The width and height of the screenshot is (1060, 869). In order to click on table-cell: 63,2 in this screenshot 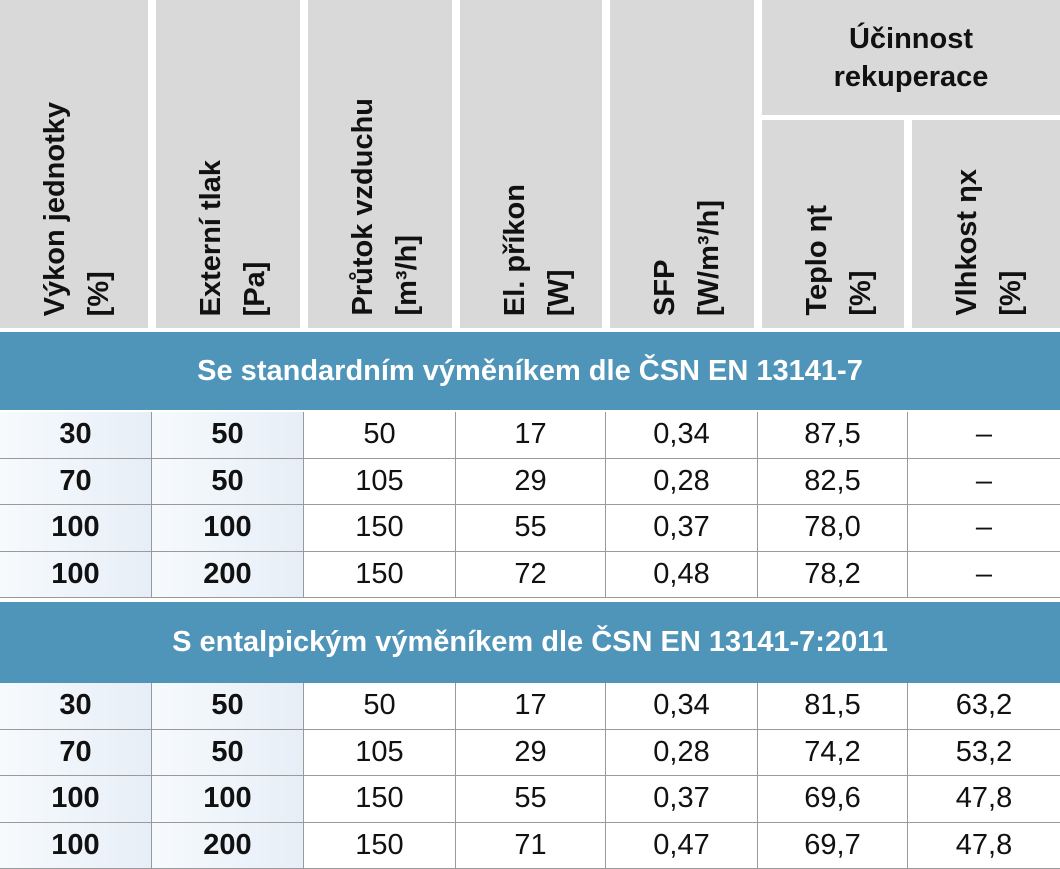, I will do `click(984, 706)`.